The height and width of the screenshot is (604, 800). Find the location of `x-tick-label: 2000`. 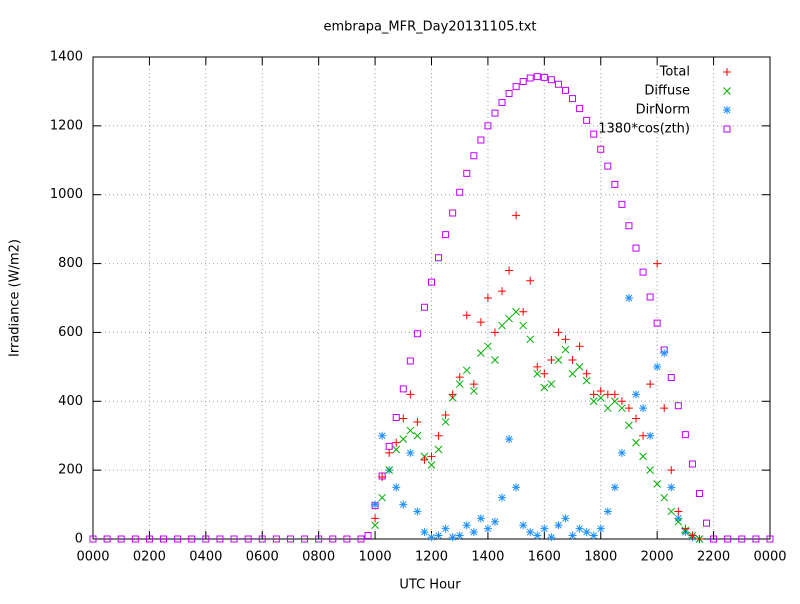

x-tick-label: 2000 is located at coordinates (657, 557).